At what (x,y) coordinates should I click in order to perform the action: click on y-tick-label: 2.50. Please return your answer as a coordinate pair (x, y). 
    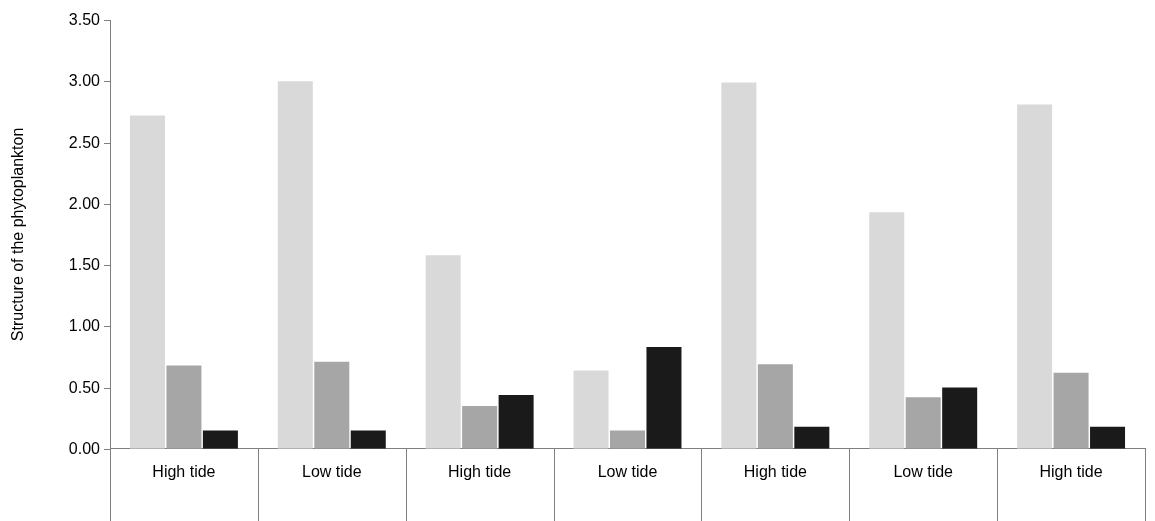
    Looking at the image, I should click on (84, 142).